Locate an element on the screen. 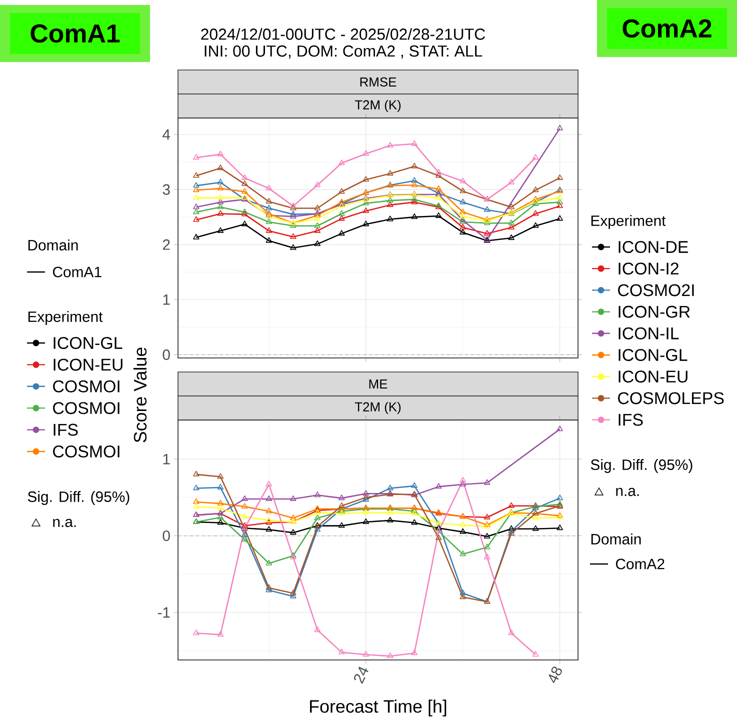 The height and width of the screenshot is (720, 737). x-tick-label: 24 is located at coordinates (361, 675).